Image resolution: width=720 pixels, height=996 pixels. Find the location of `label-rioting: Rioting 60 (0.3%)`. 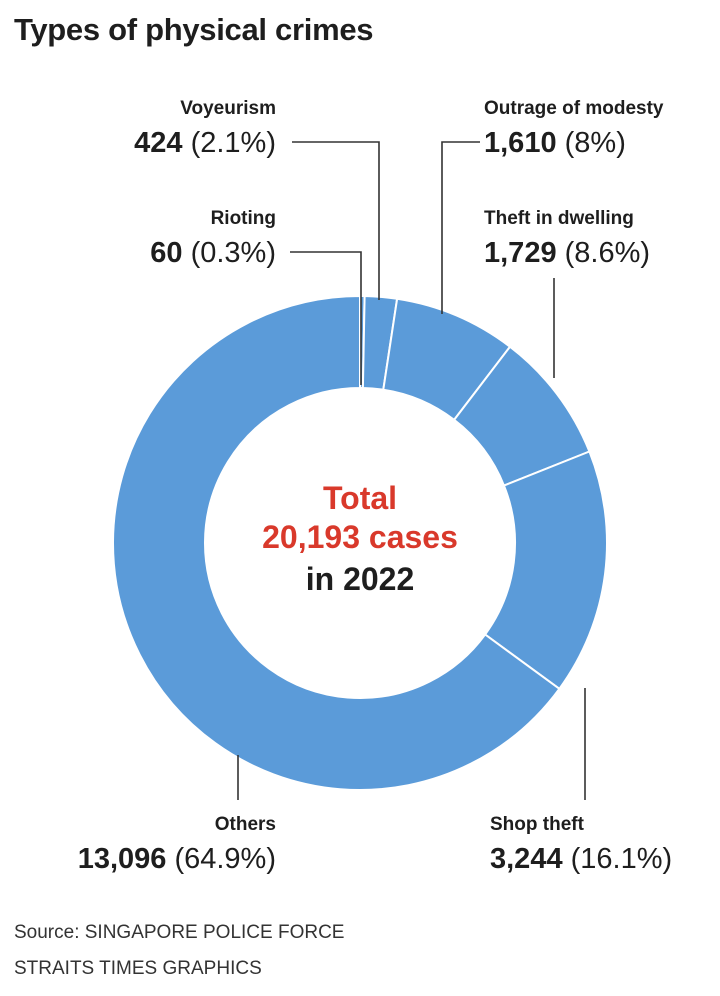

label-rioting: Rioting 60 (0.3%) is located at coordinates (213, 239).